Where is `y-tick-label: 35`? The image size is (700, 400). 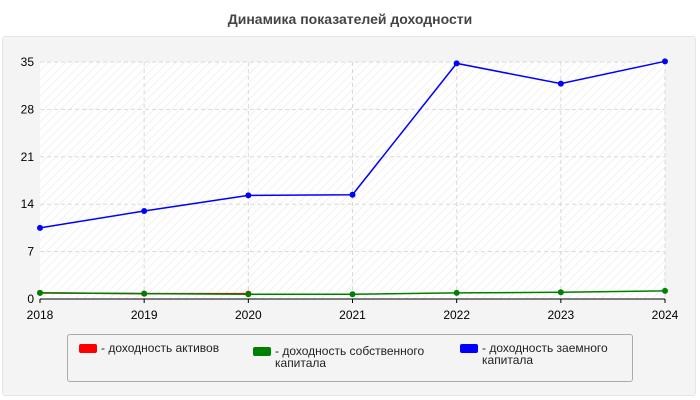
y-tick-label: 35 is located at coordinates (28, 62).